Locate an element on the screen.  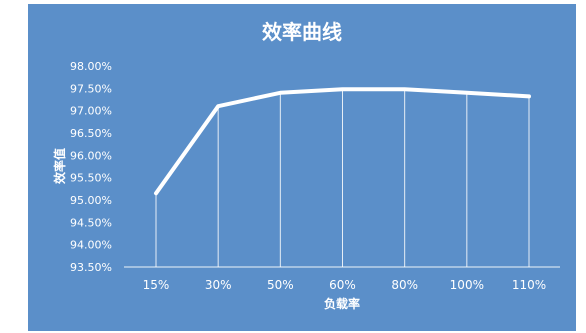
y-tick-label: 96.00% is located at coordinates (91, 155).